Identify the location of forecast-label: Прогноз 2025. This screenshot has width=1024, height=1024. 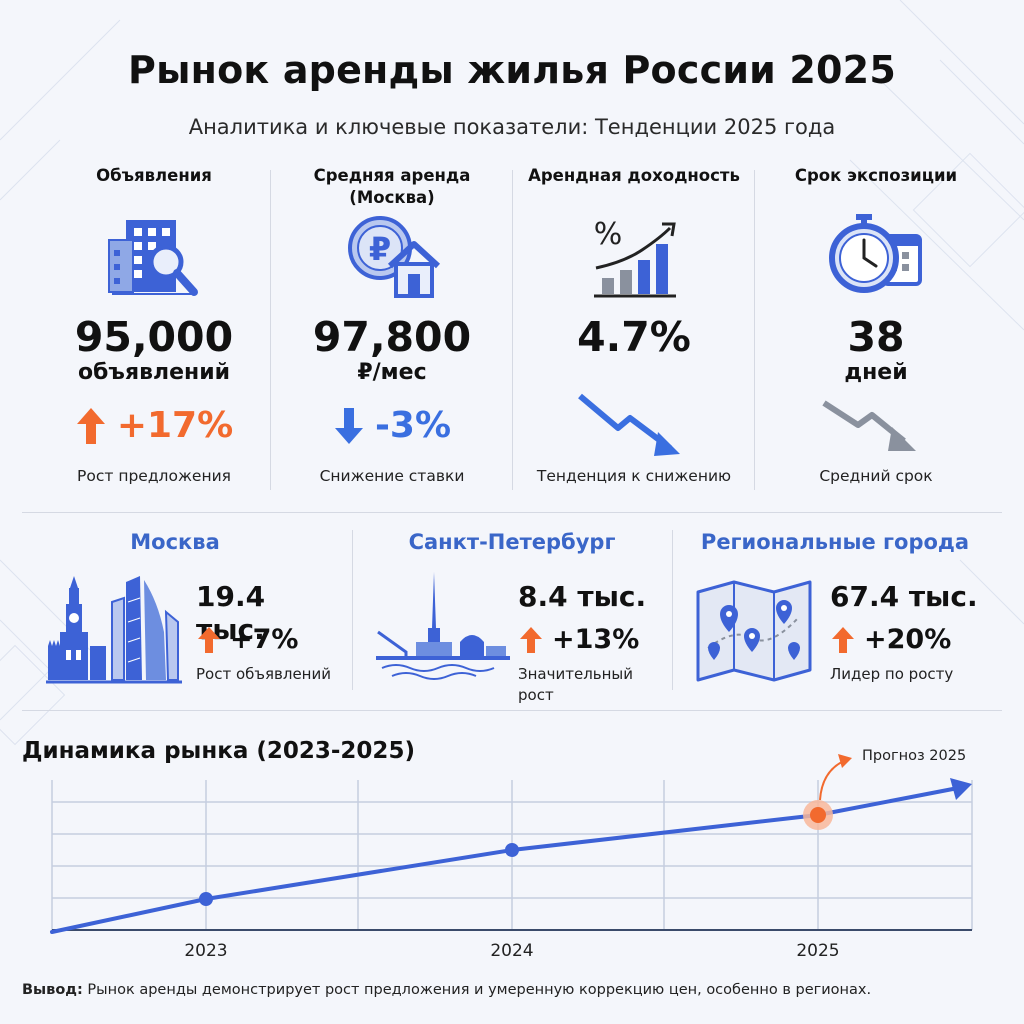
(914, 756).